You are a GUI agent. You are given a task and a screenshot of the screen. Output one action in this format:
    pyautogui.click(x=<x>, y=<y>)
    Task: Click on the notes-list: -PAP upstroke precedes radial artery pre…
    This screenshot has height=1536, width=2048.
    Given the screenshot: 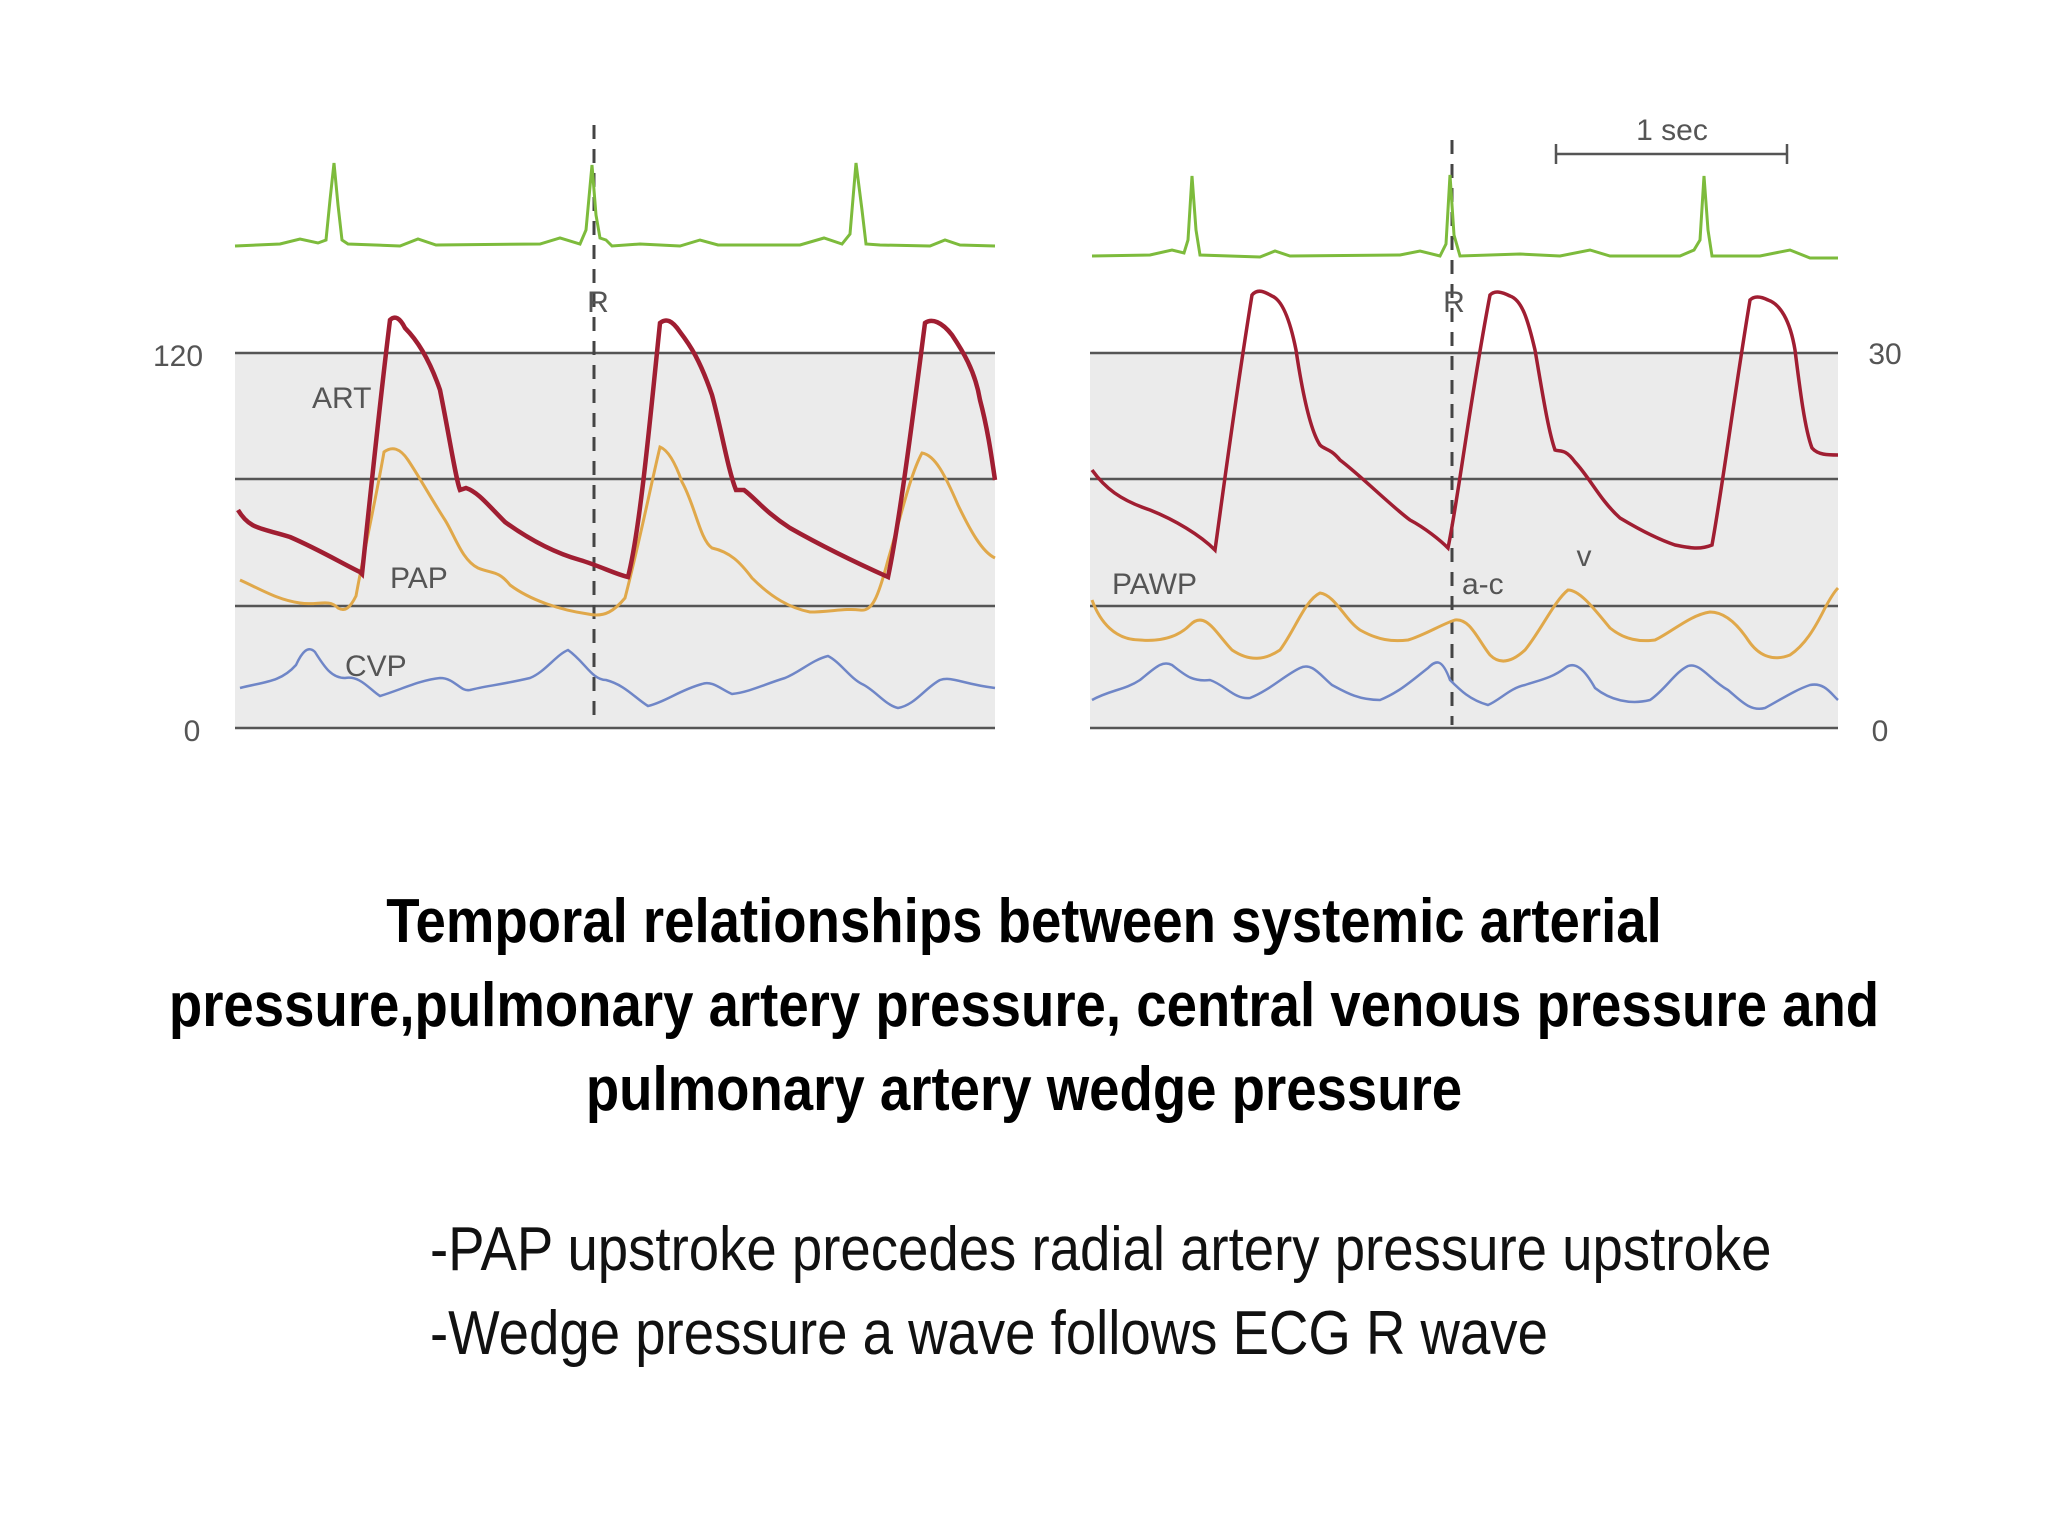 What is the action you would take?
    pyautogui.click(x=1134, y=1292)
    